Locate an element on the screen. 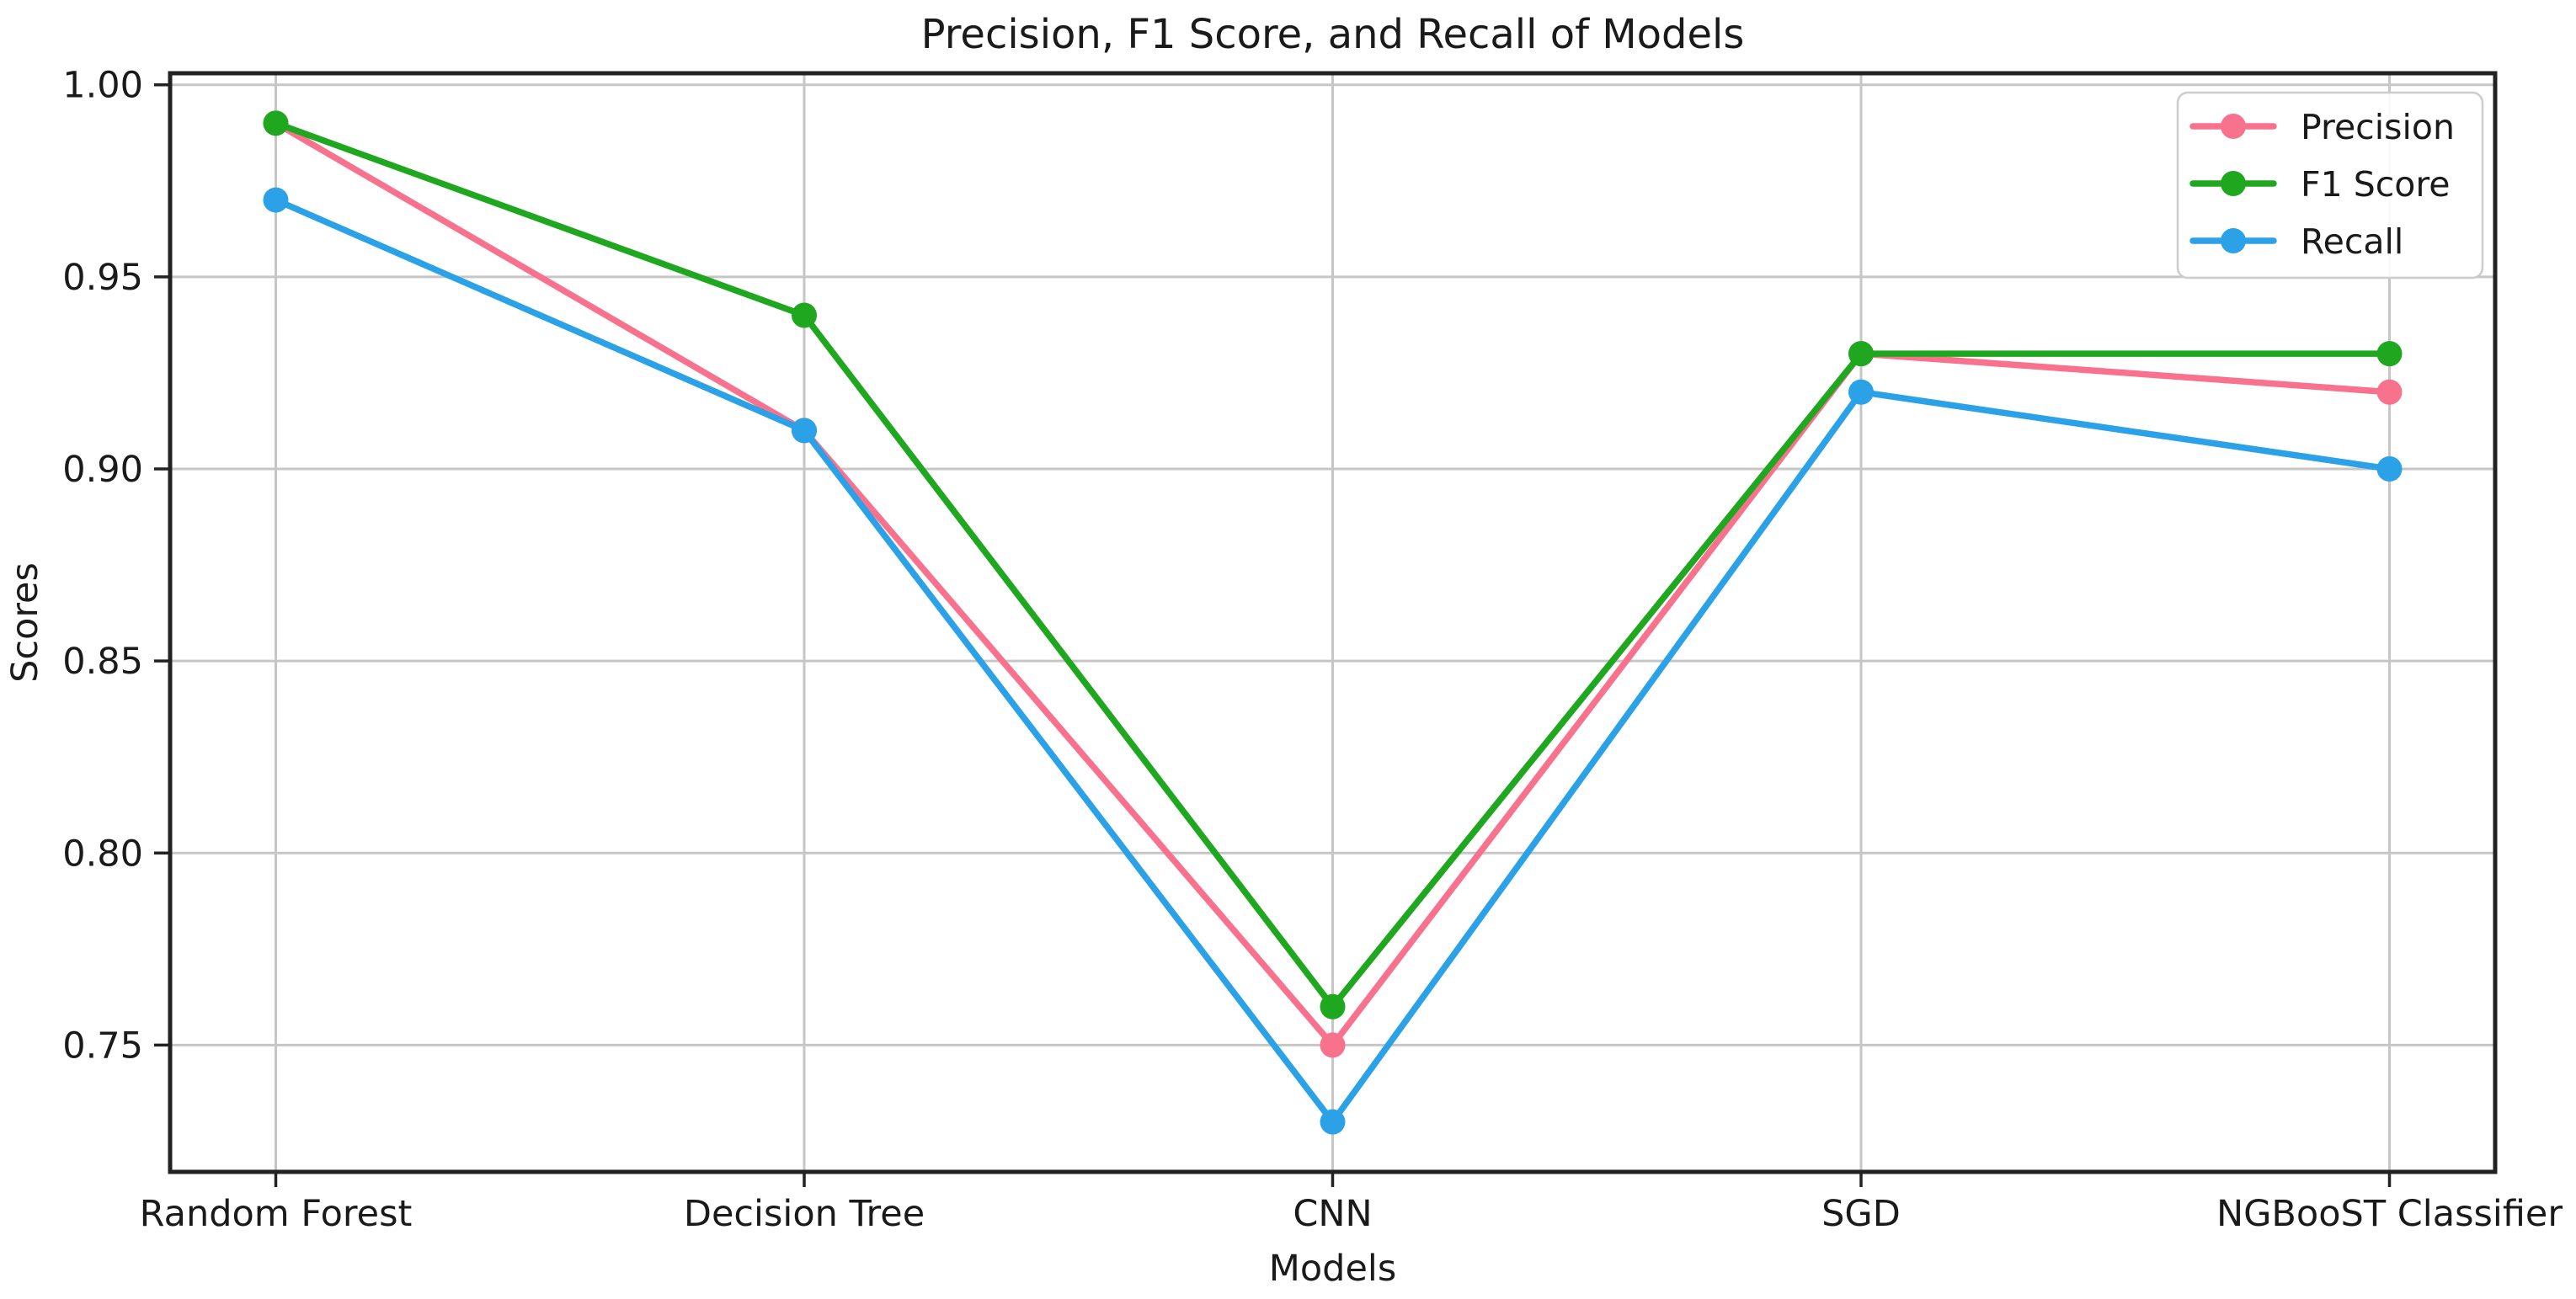 Image resolution: width=2576 pixels, height=1299 pixels. x-axis-label: Models is located at coordinates (1333, 1269).